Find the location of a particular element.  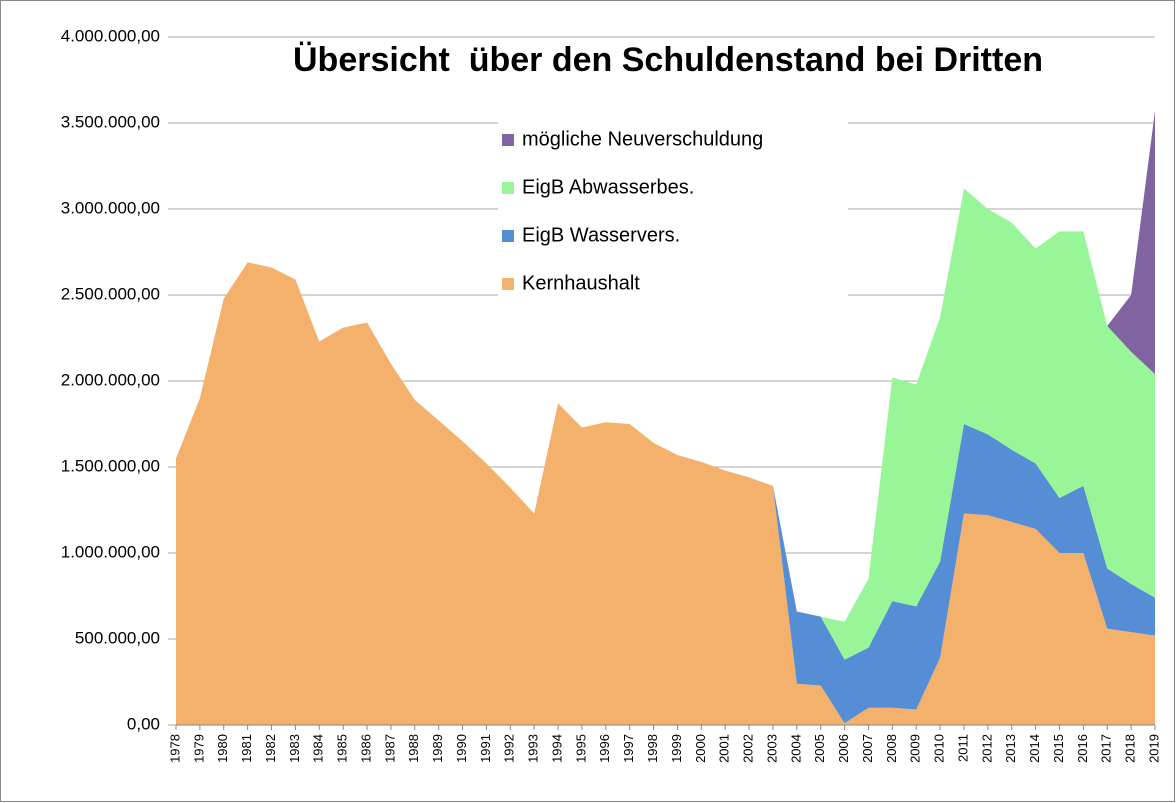

x-tick-label: 1982 is located at coordinates (270, 748).